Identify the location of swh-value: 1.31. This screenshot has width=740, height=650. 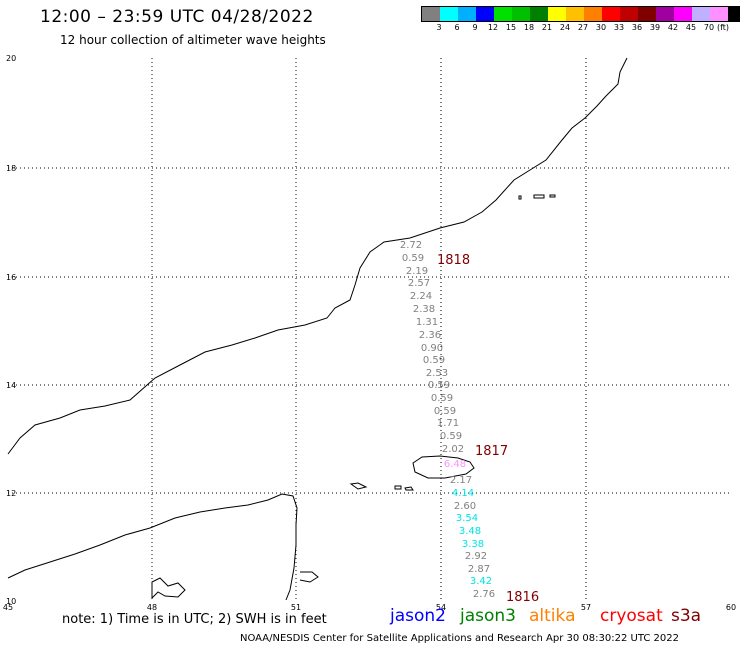
(427, 322).